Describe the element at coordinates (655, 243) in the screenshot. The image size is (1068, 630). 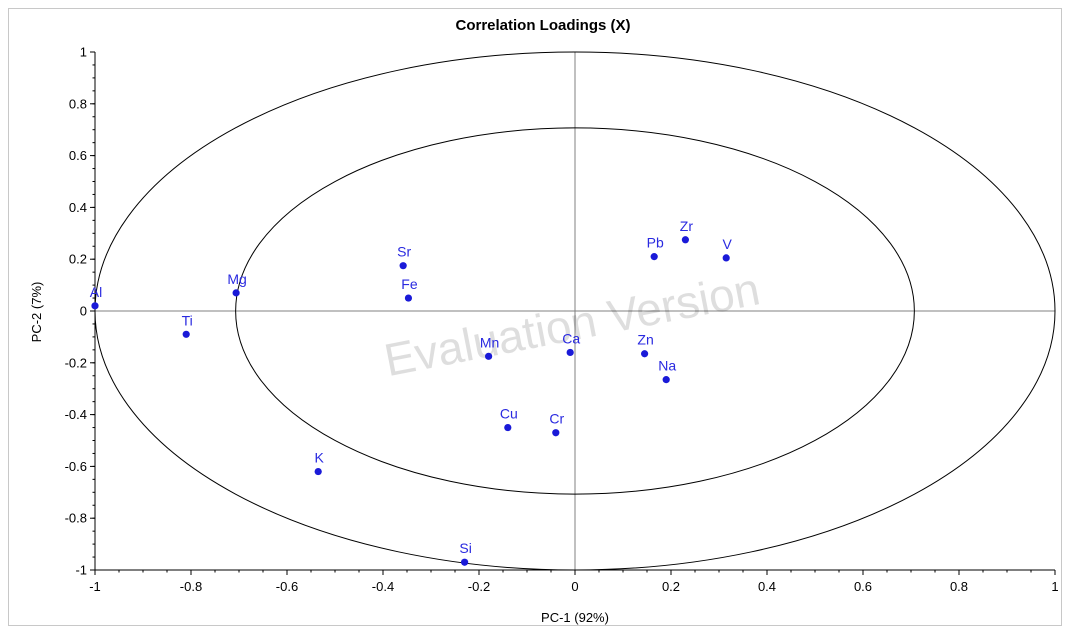
I see `point-label-pb: Pb` at that location.